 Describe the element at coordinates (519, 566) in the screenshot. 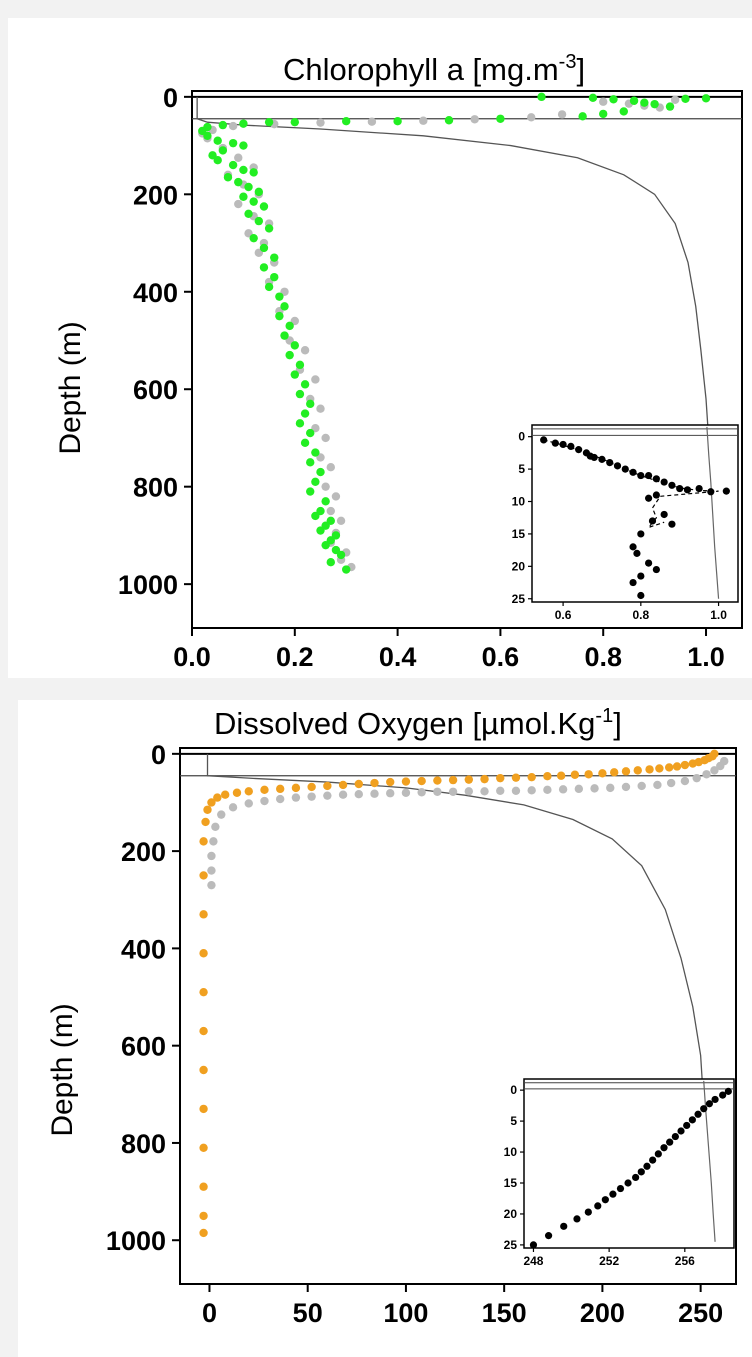

I see `inset-y-tick-label: 20` at that location.